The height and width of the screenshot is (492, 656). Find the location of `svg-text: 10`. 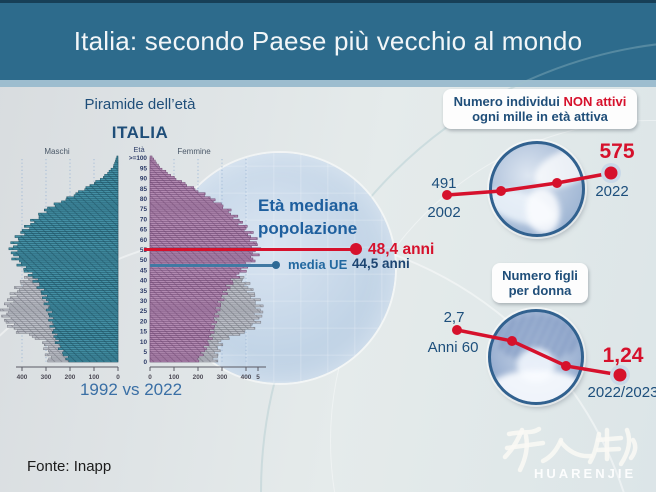

svg-text: 10 is located at coordinates (144, 342).